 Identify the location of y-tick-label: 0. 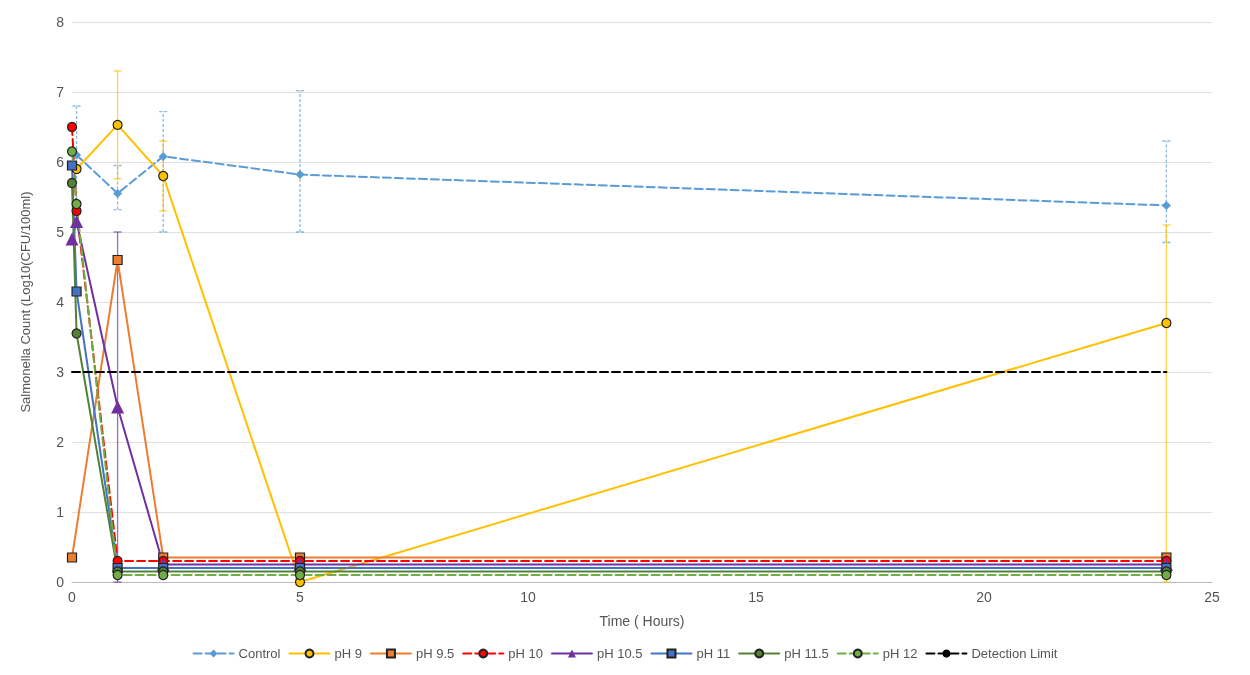
(60, 582).